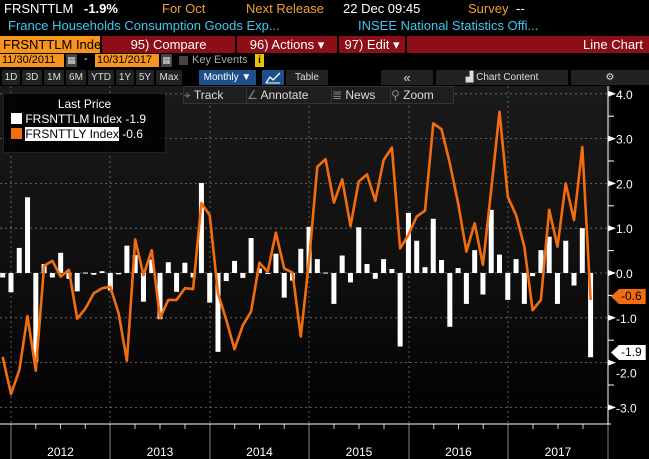 The image size is (649, 459). I want to click on period-button-ytd: YTD, so click(101, 77).